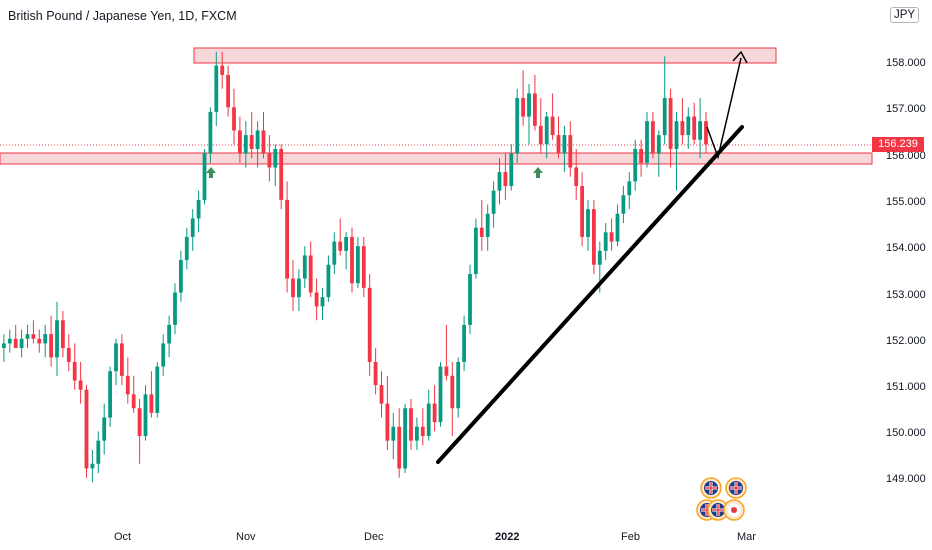  Describe the element at coordinates (485, 55) in the screenshot. I see `resistance-zone` at that location.